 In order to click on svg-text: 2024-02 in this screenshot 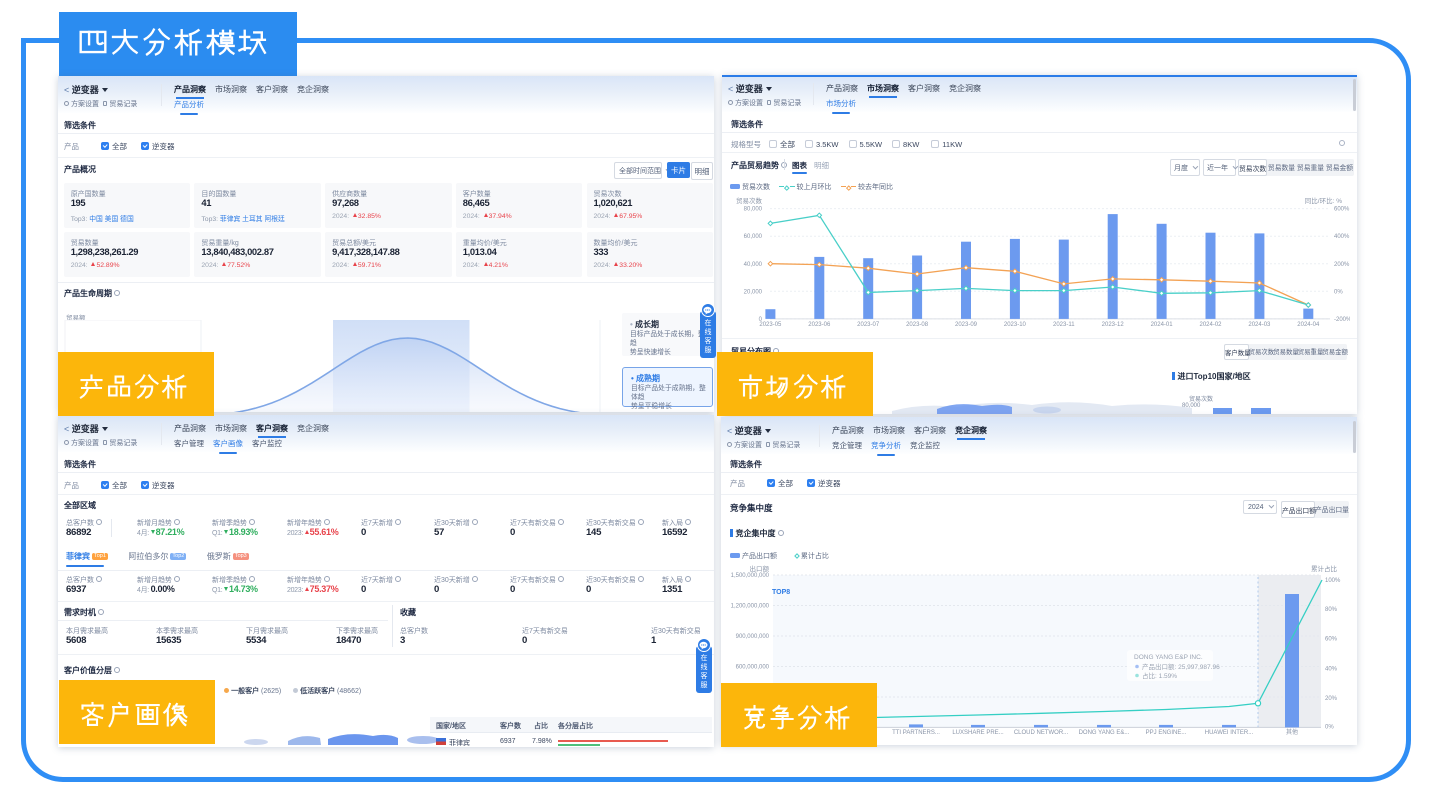, I will do `click(1210, 325)`.